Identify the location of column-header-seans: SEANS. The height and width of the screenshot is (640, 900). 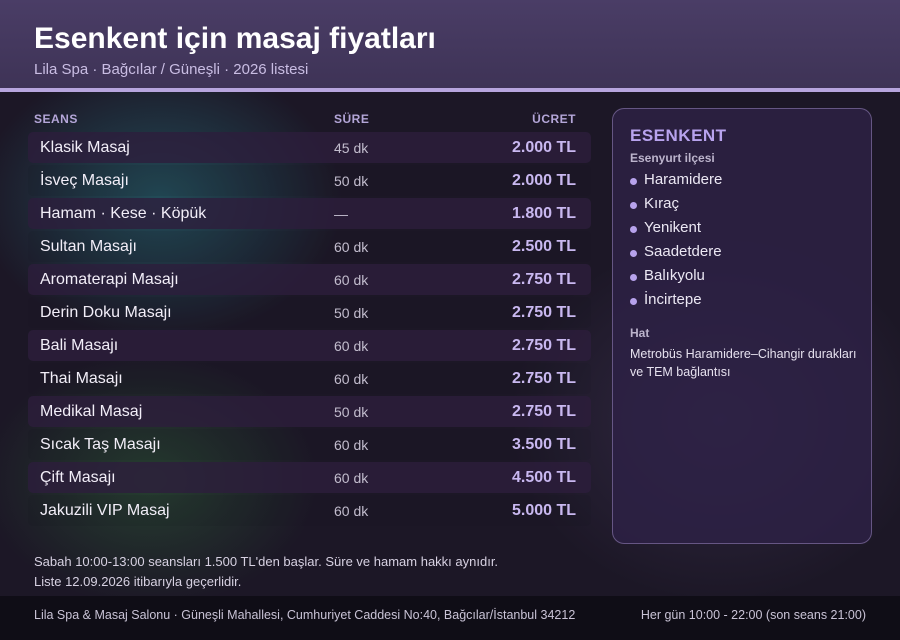
(56, 119).